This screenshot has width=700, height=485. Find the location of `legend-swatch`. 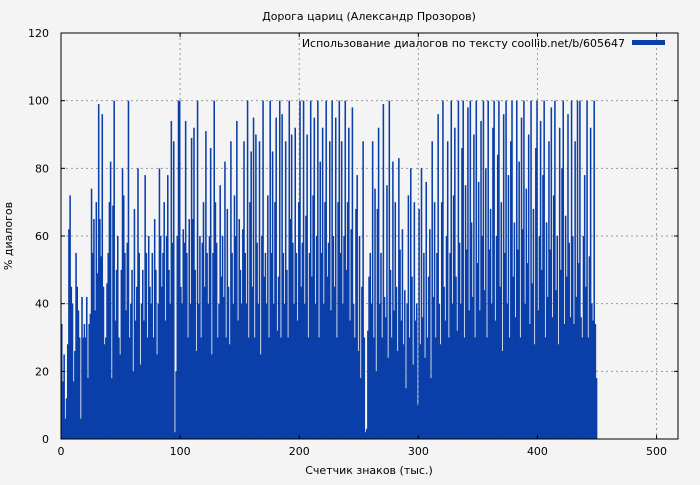

legend-swatch is located at coordinates (648, 42).